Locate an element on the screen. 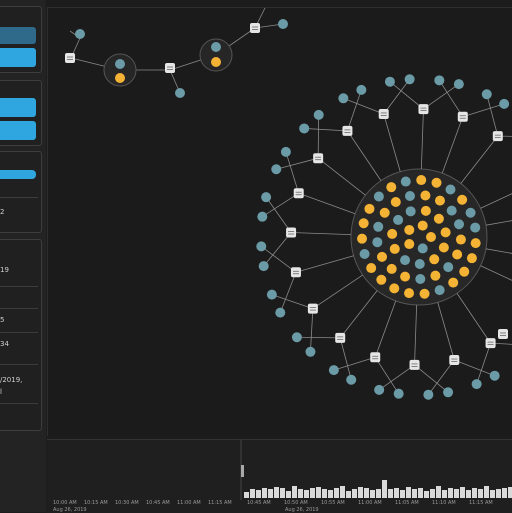 Image resolution: width=512 pixels, height=513 pixels. timeline-handle is located at coordinates (242, 471).